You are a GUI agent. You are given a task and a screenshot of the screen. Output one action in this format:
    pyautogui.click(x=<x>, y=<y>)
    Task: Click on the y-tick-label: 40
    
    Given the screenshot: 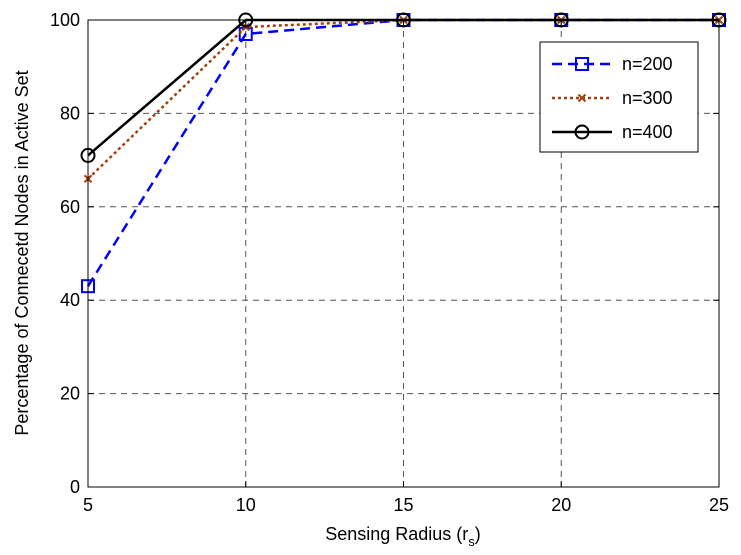 What is the action you would take?
    pyautogui.click(x=70, y=300)
    